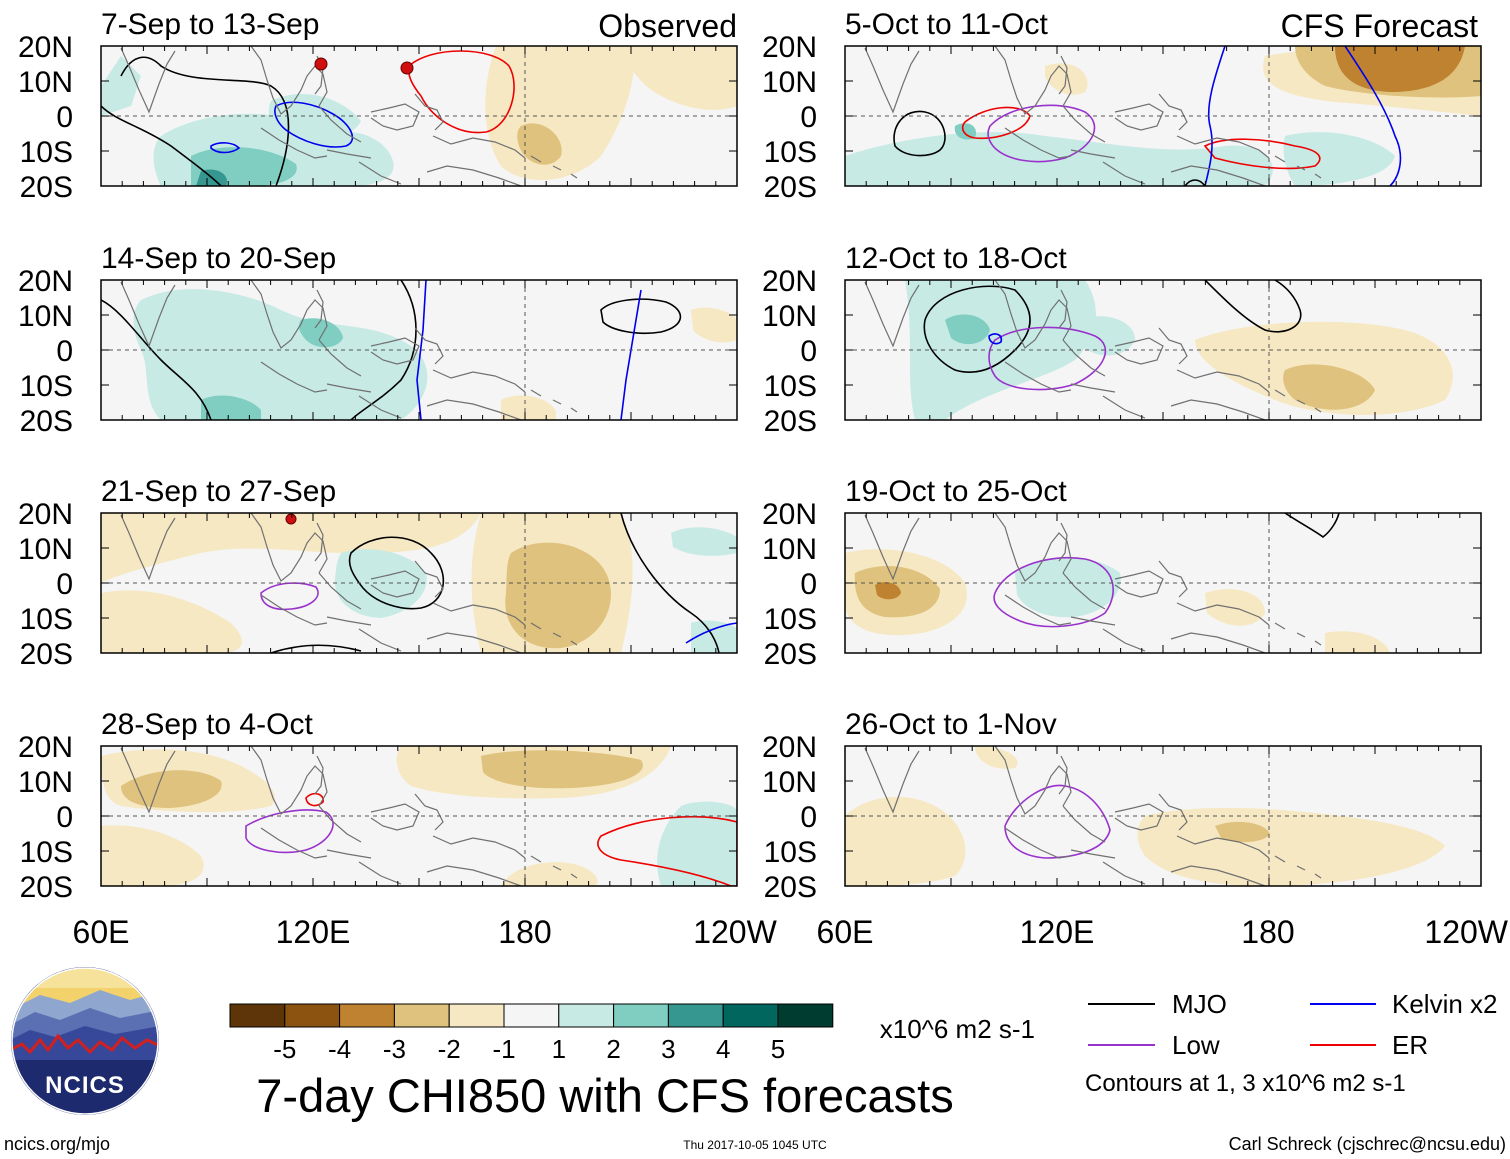  I want to click on colorbar-tick-label: 1, so click(559, 1049).